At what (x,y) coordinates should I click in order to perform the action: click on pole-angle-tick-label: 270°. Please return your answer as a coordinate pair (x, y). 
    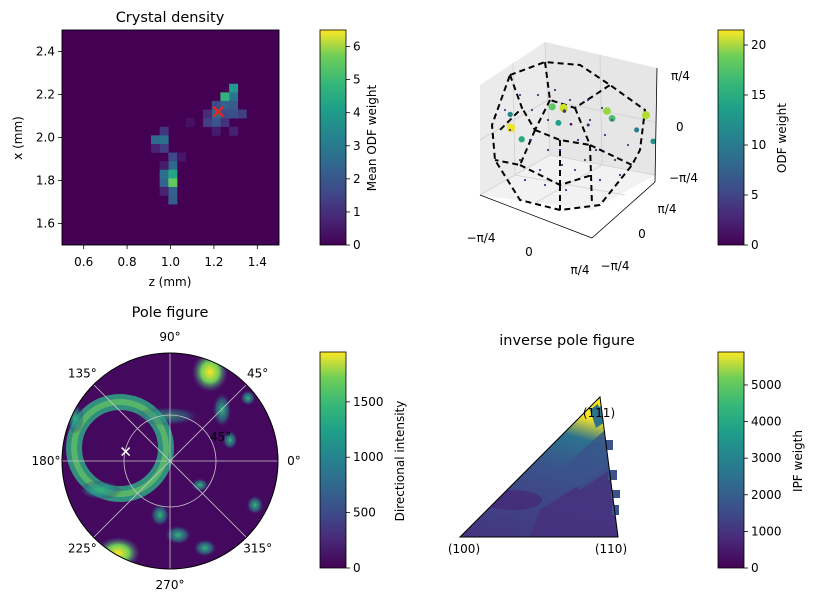
    Looking at the image, I should click on (170, 585).